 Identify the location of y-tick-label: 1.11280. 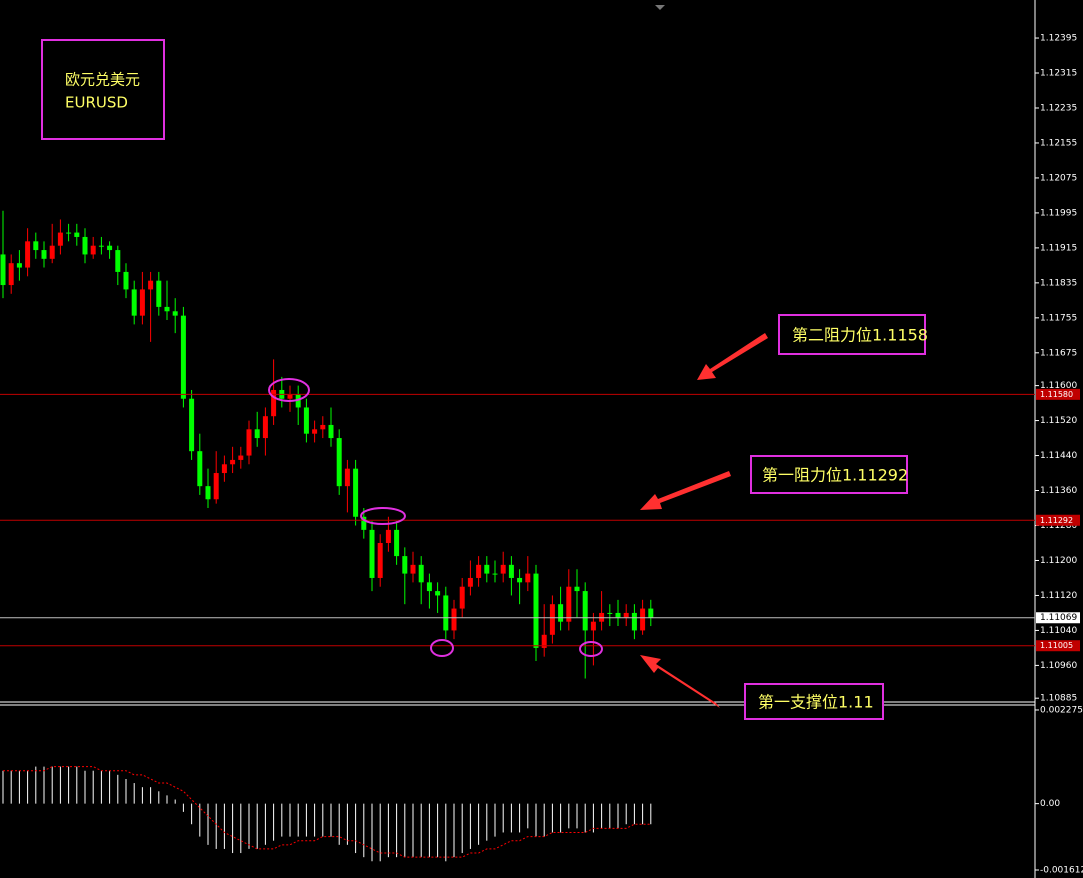
(1058, 526).